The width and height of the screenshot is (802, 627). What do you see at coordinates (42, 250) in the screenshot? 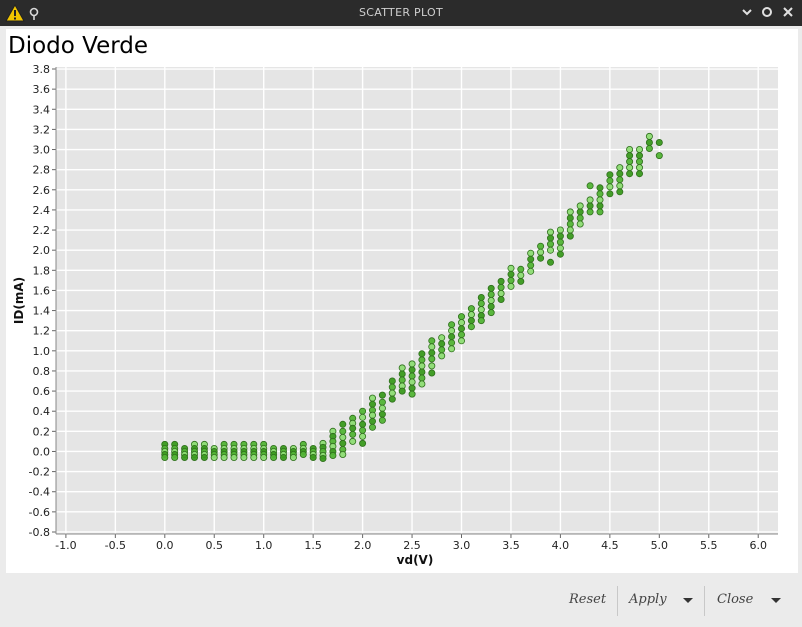
I see `y-tick-label: 2.0` at bounding box center [42, 250].